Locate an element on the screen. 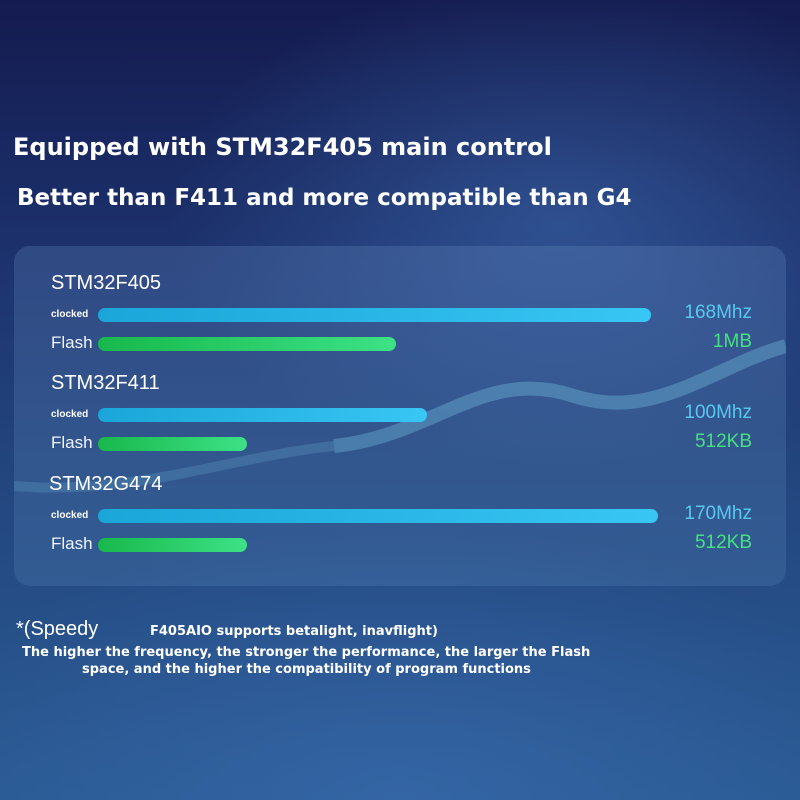 The width and height of the screenshot is (800, 800). chip-name: STM32F405 is located at coordinates (106, 283).